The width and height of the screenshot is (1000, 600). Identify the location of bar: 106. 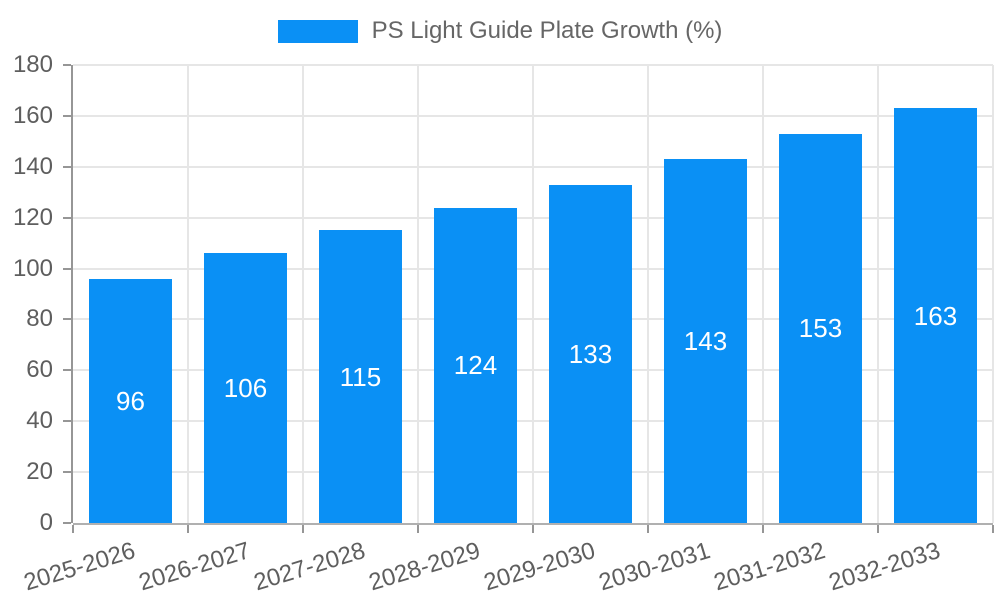
(245, 388).